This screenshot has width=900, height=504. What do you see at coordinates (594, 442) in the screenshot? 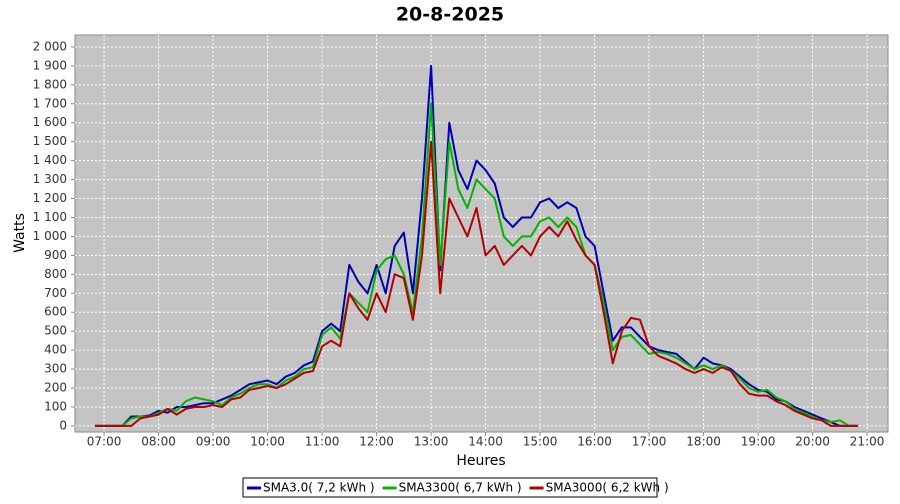
I see `x-tick-label: 16:00` at bounding box center [594, 442].